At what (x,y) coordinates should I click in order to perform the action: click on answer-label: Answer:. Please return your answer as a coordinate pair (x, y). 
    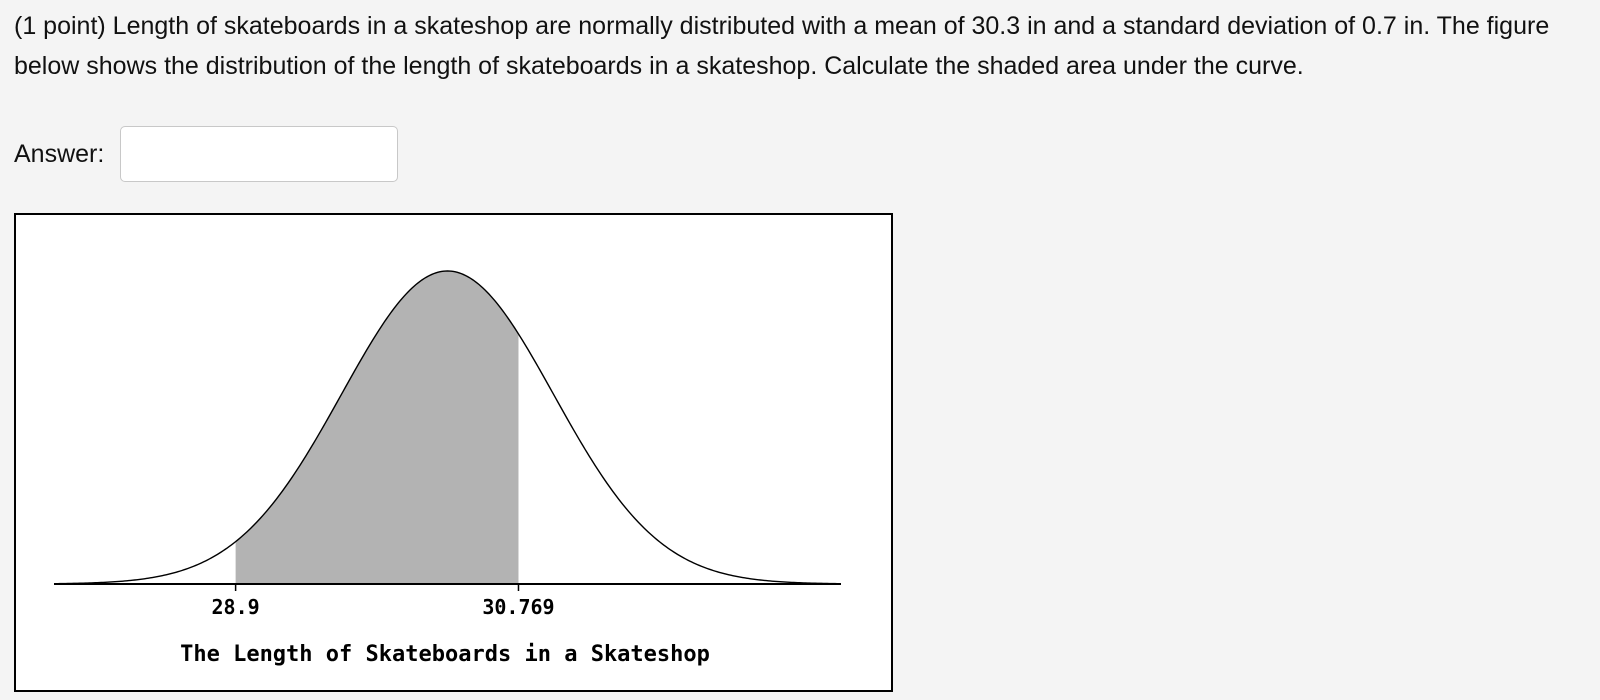
    Looking at the image, I should click on (59, 153).